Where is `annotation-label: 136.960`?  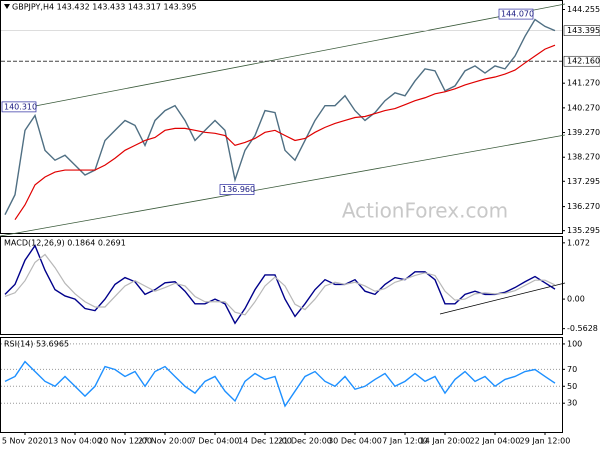 annotation-label: 136.960 is located at coordinates (238, 189).